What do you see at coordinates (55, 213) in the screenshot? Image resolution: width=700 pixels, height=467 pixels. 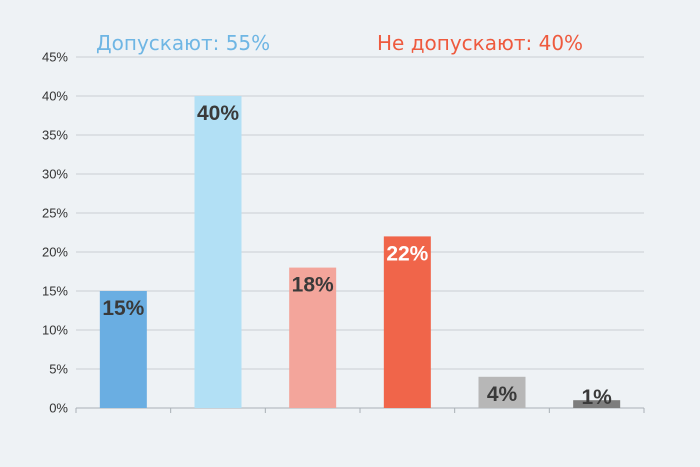 I see `y-tick-label: 25%` at bounding box center [55, 213].